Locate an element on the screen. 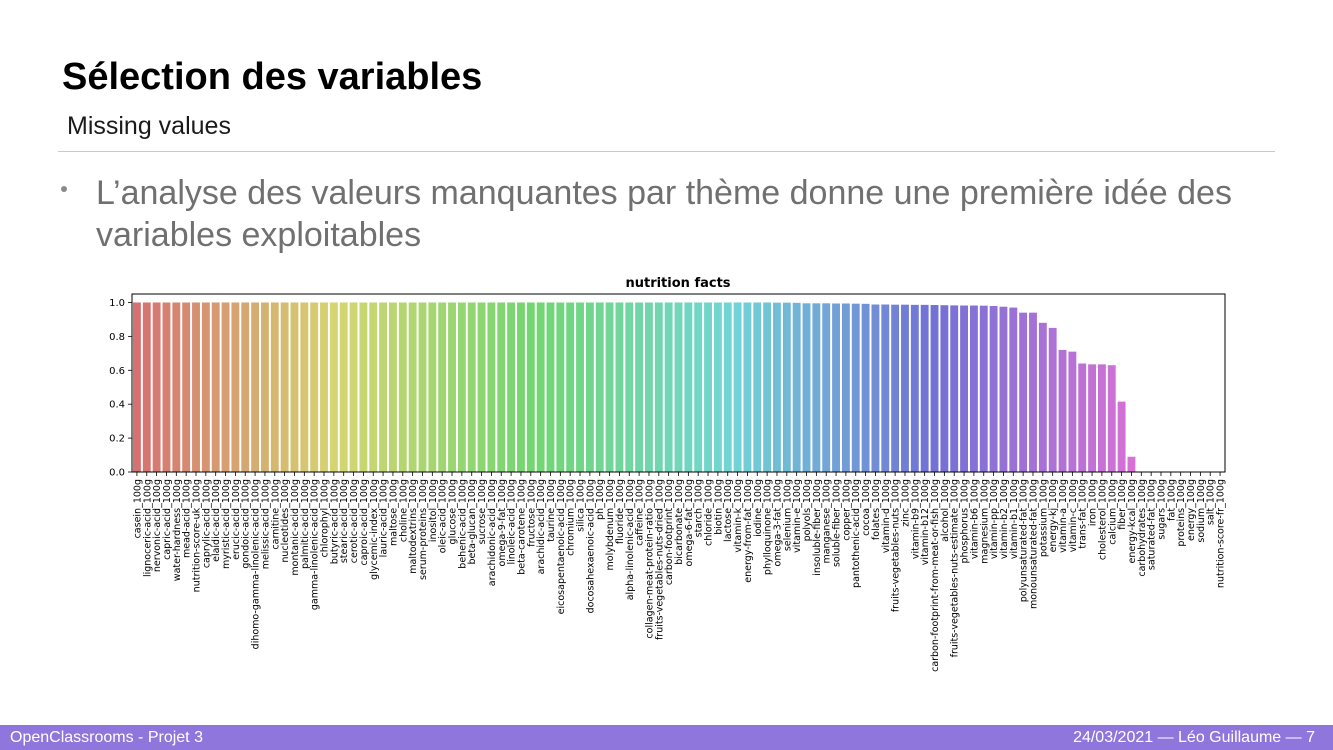  bar-vitamin-c_100g is located at coordinates (1072, 411).